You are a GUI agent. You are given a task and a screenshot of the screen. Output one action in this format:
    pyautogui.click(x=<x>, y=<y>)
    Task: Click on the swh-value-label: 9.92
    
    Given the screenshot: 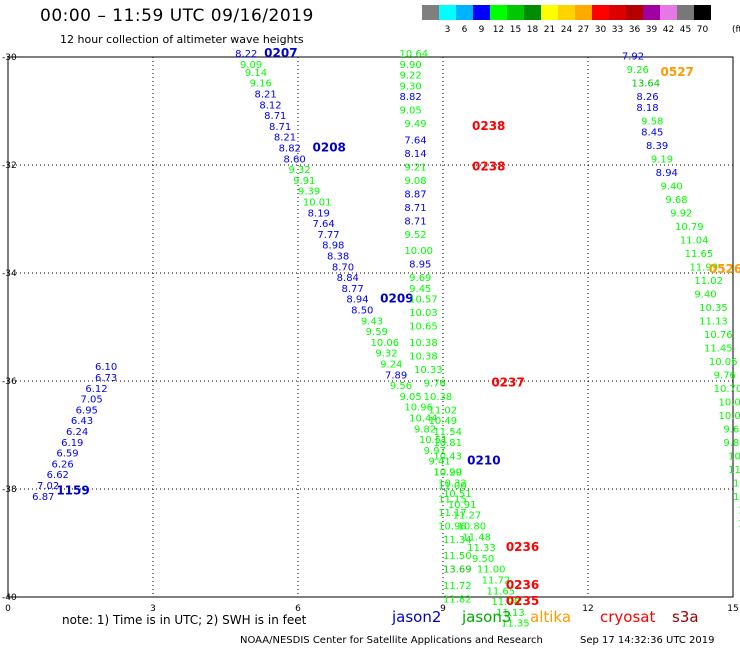 What is the action you would take?
    pyautogui.click(x=681, y=213)
    